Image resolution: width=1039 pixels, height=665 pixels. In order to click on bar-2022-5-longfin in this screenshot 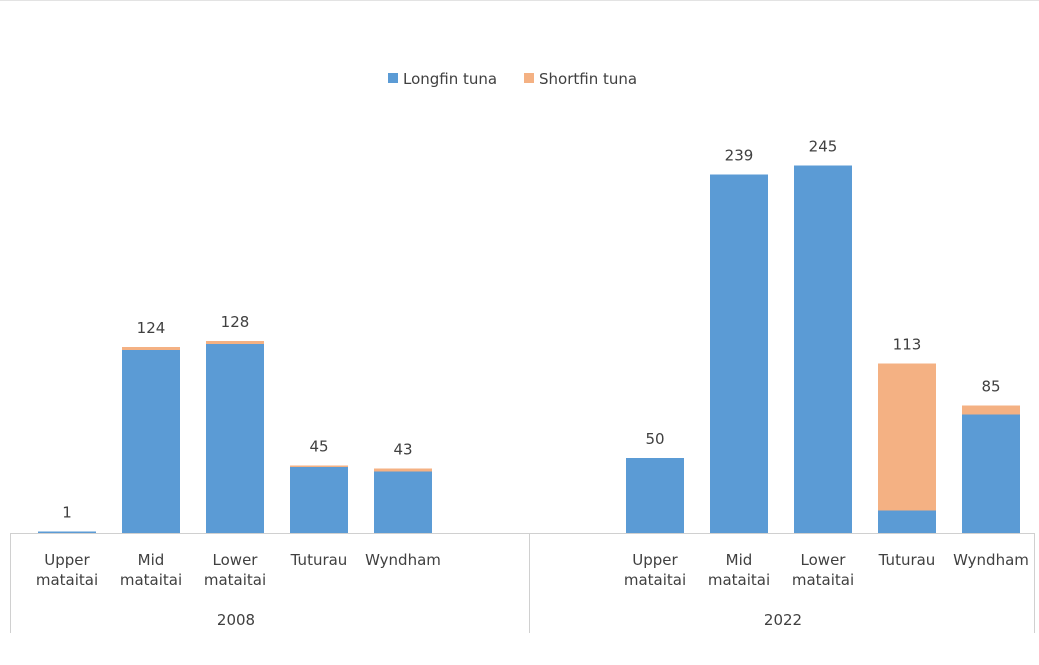, I will do `click(991, 473)`.